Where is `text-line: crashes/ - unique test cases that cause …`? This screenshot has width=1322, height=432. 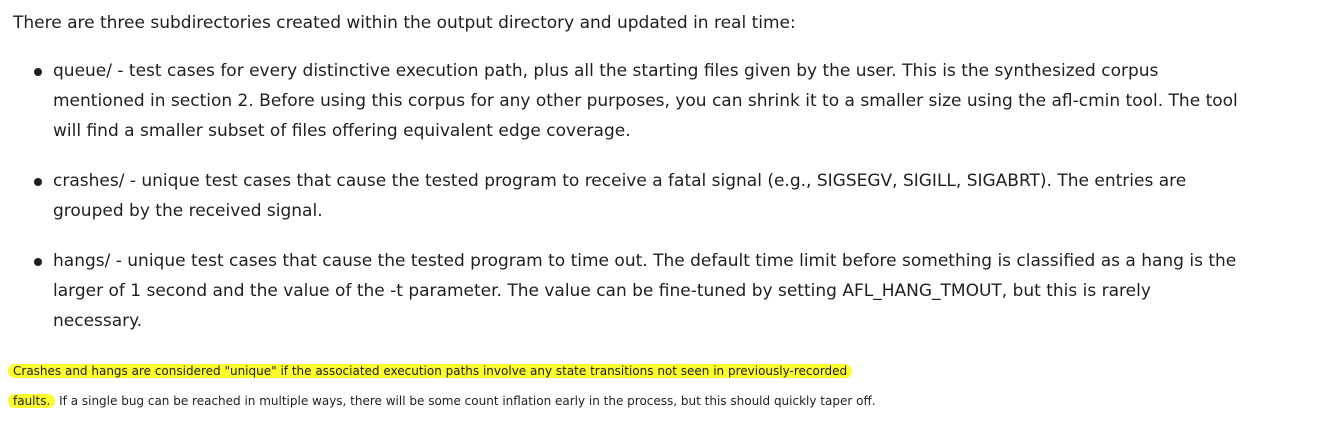
text-line: crashes/ - unique test cases that cause … is located at coordinates (620, 181).